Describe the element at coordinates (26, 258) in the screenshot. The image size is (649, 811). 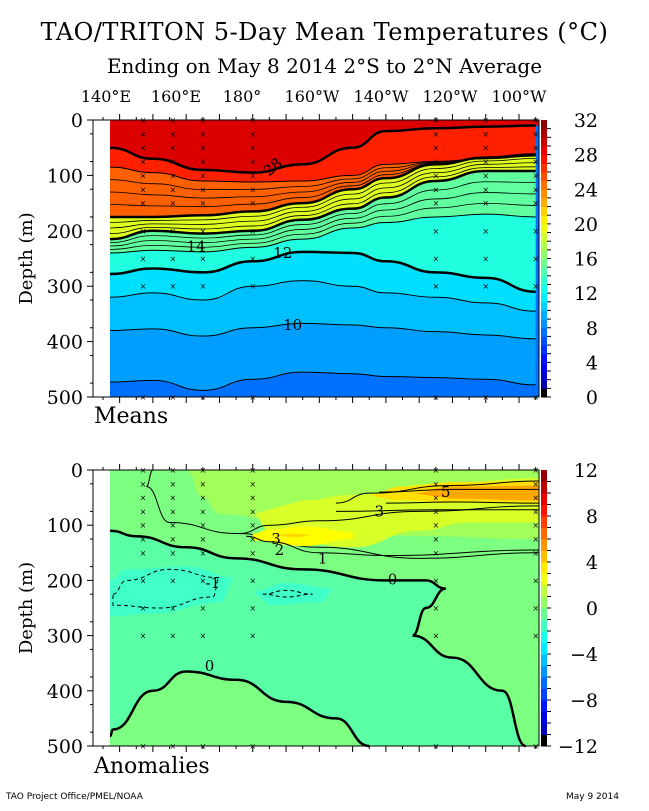
I see `y-axis-label: Depth (m)` at that location.